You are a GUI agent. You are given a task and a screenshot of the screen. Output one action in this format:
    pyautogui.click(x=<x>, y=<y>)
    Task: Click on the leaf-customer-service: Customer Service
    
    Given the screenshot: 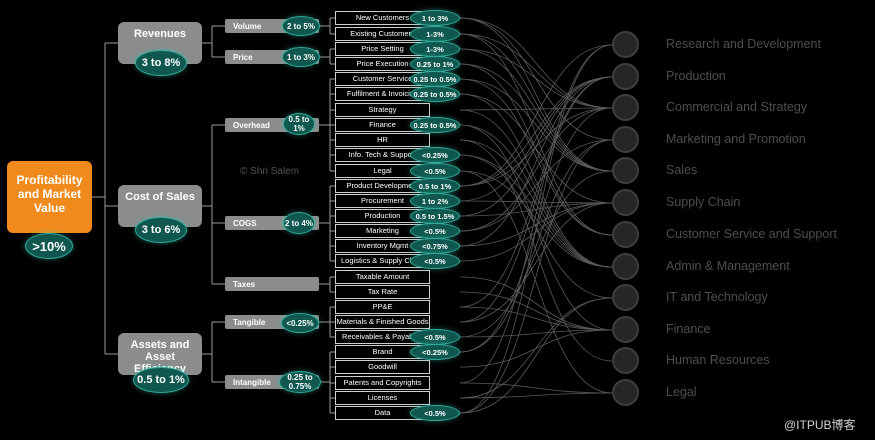 What is the action you would take?
    pyautogui.click(x=382, y=79)
    